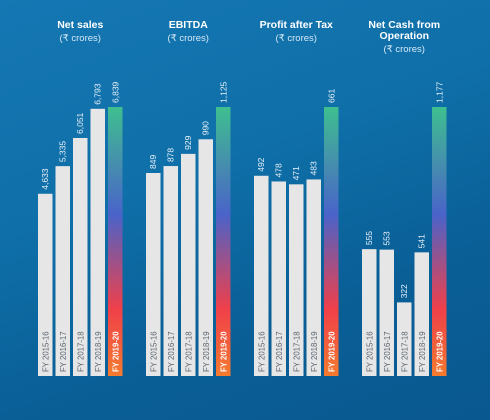 Image resolution: width=490 pixels, height=420 pixels. What do you see at coordinates (387, 238) in the screenshot?
I see `value-label: 553` at bounding box center [387, 238].